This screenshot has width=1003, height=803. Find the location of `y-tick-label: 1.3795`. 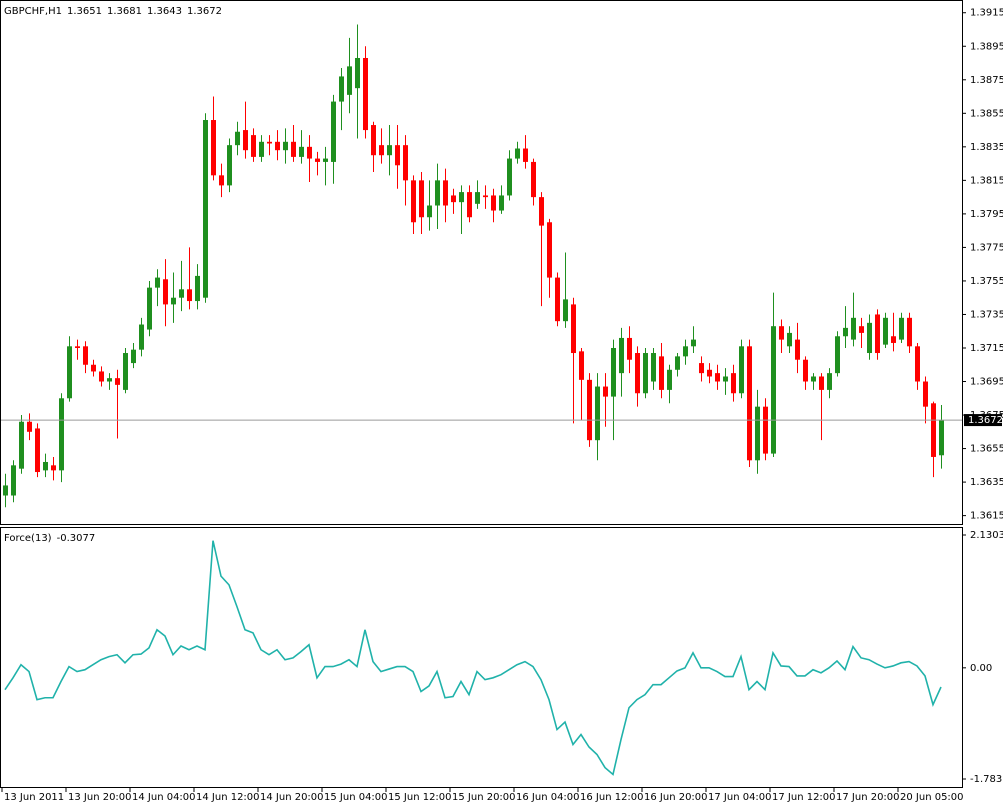

y-tick-label: 1.3795 is located at coordinates (986, 214).